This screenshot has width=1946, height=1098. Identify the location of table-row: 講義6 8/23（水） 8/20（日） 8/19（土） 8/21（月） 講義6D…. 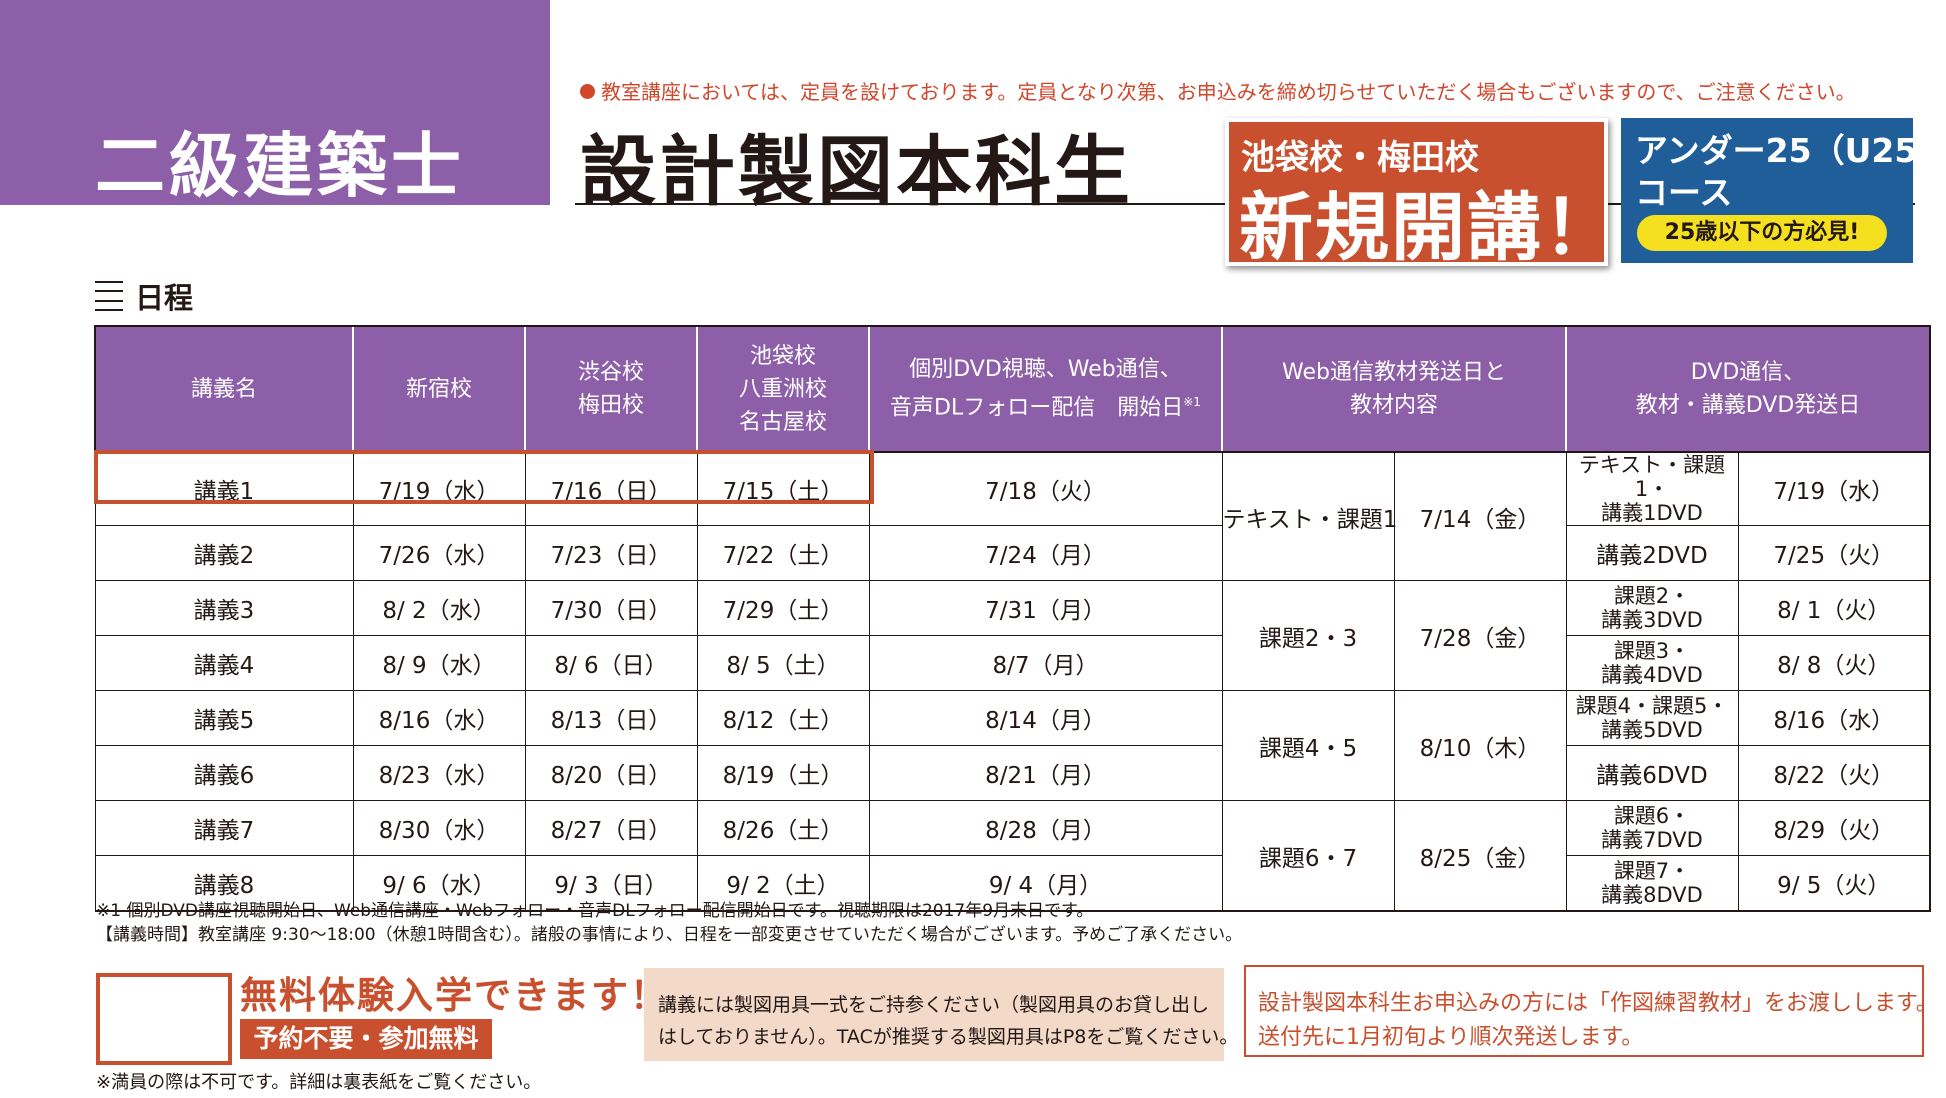
(1013, 773).